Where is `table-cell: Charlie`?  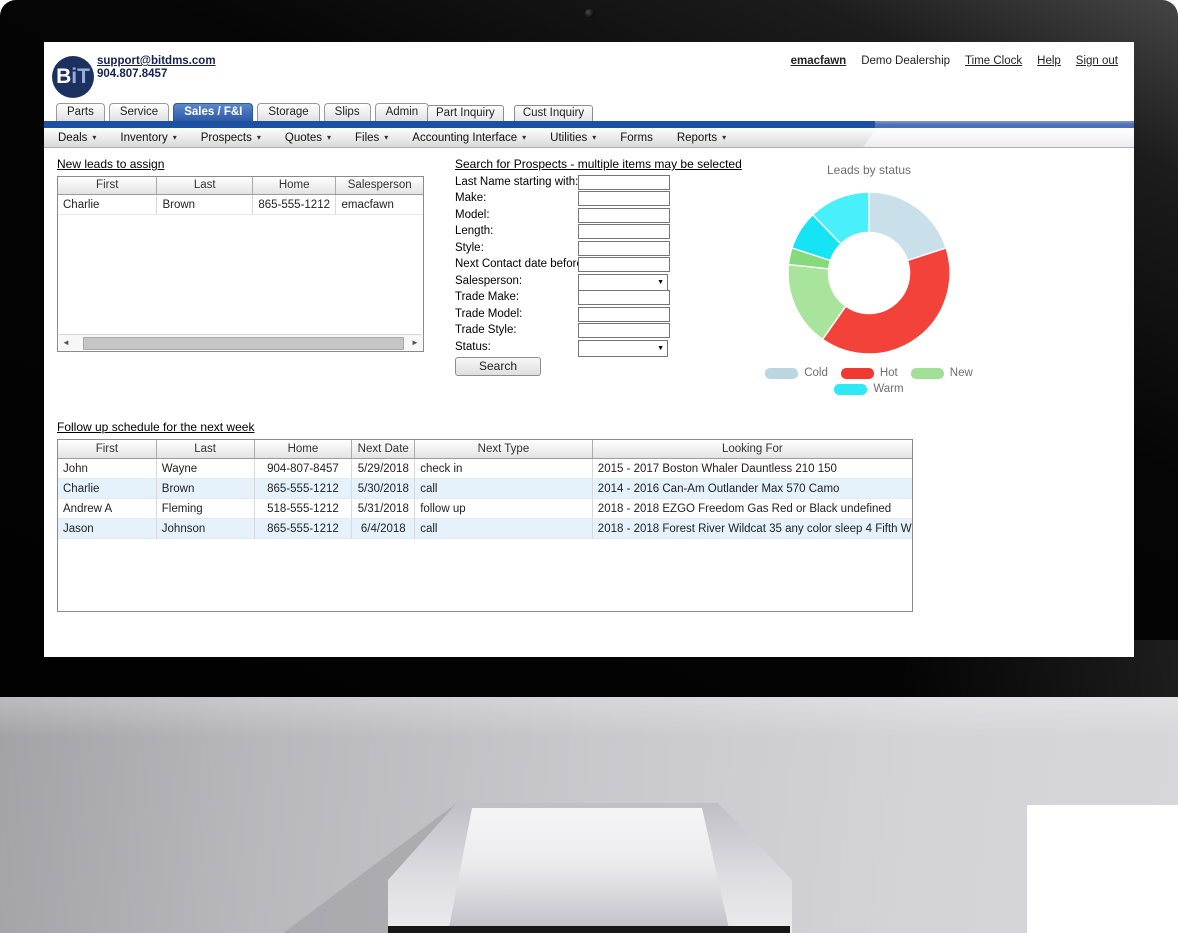 table-cell: Charlie is located at coordinates (107, 489).